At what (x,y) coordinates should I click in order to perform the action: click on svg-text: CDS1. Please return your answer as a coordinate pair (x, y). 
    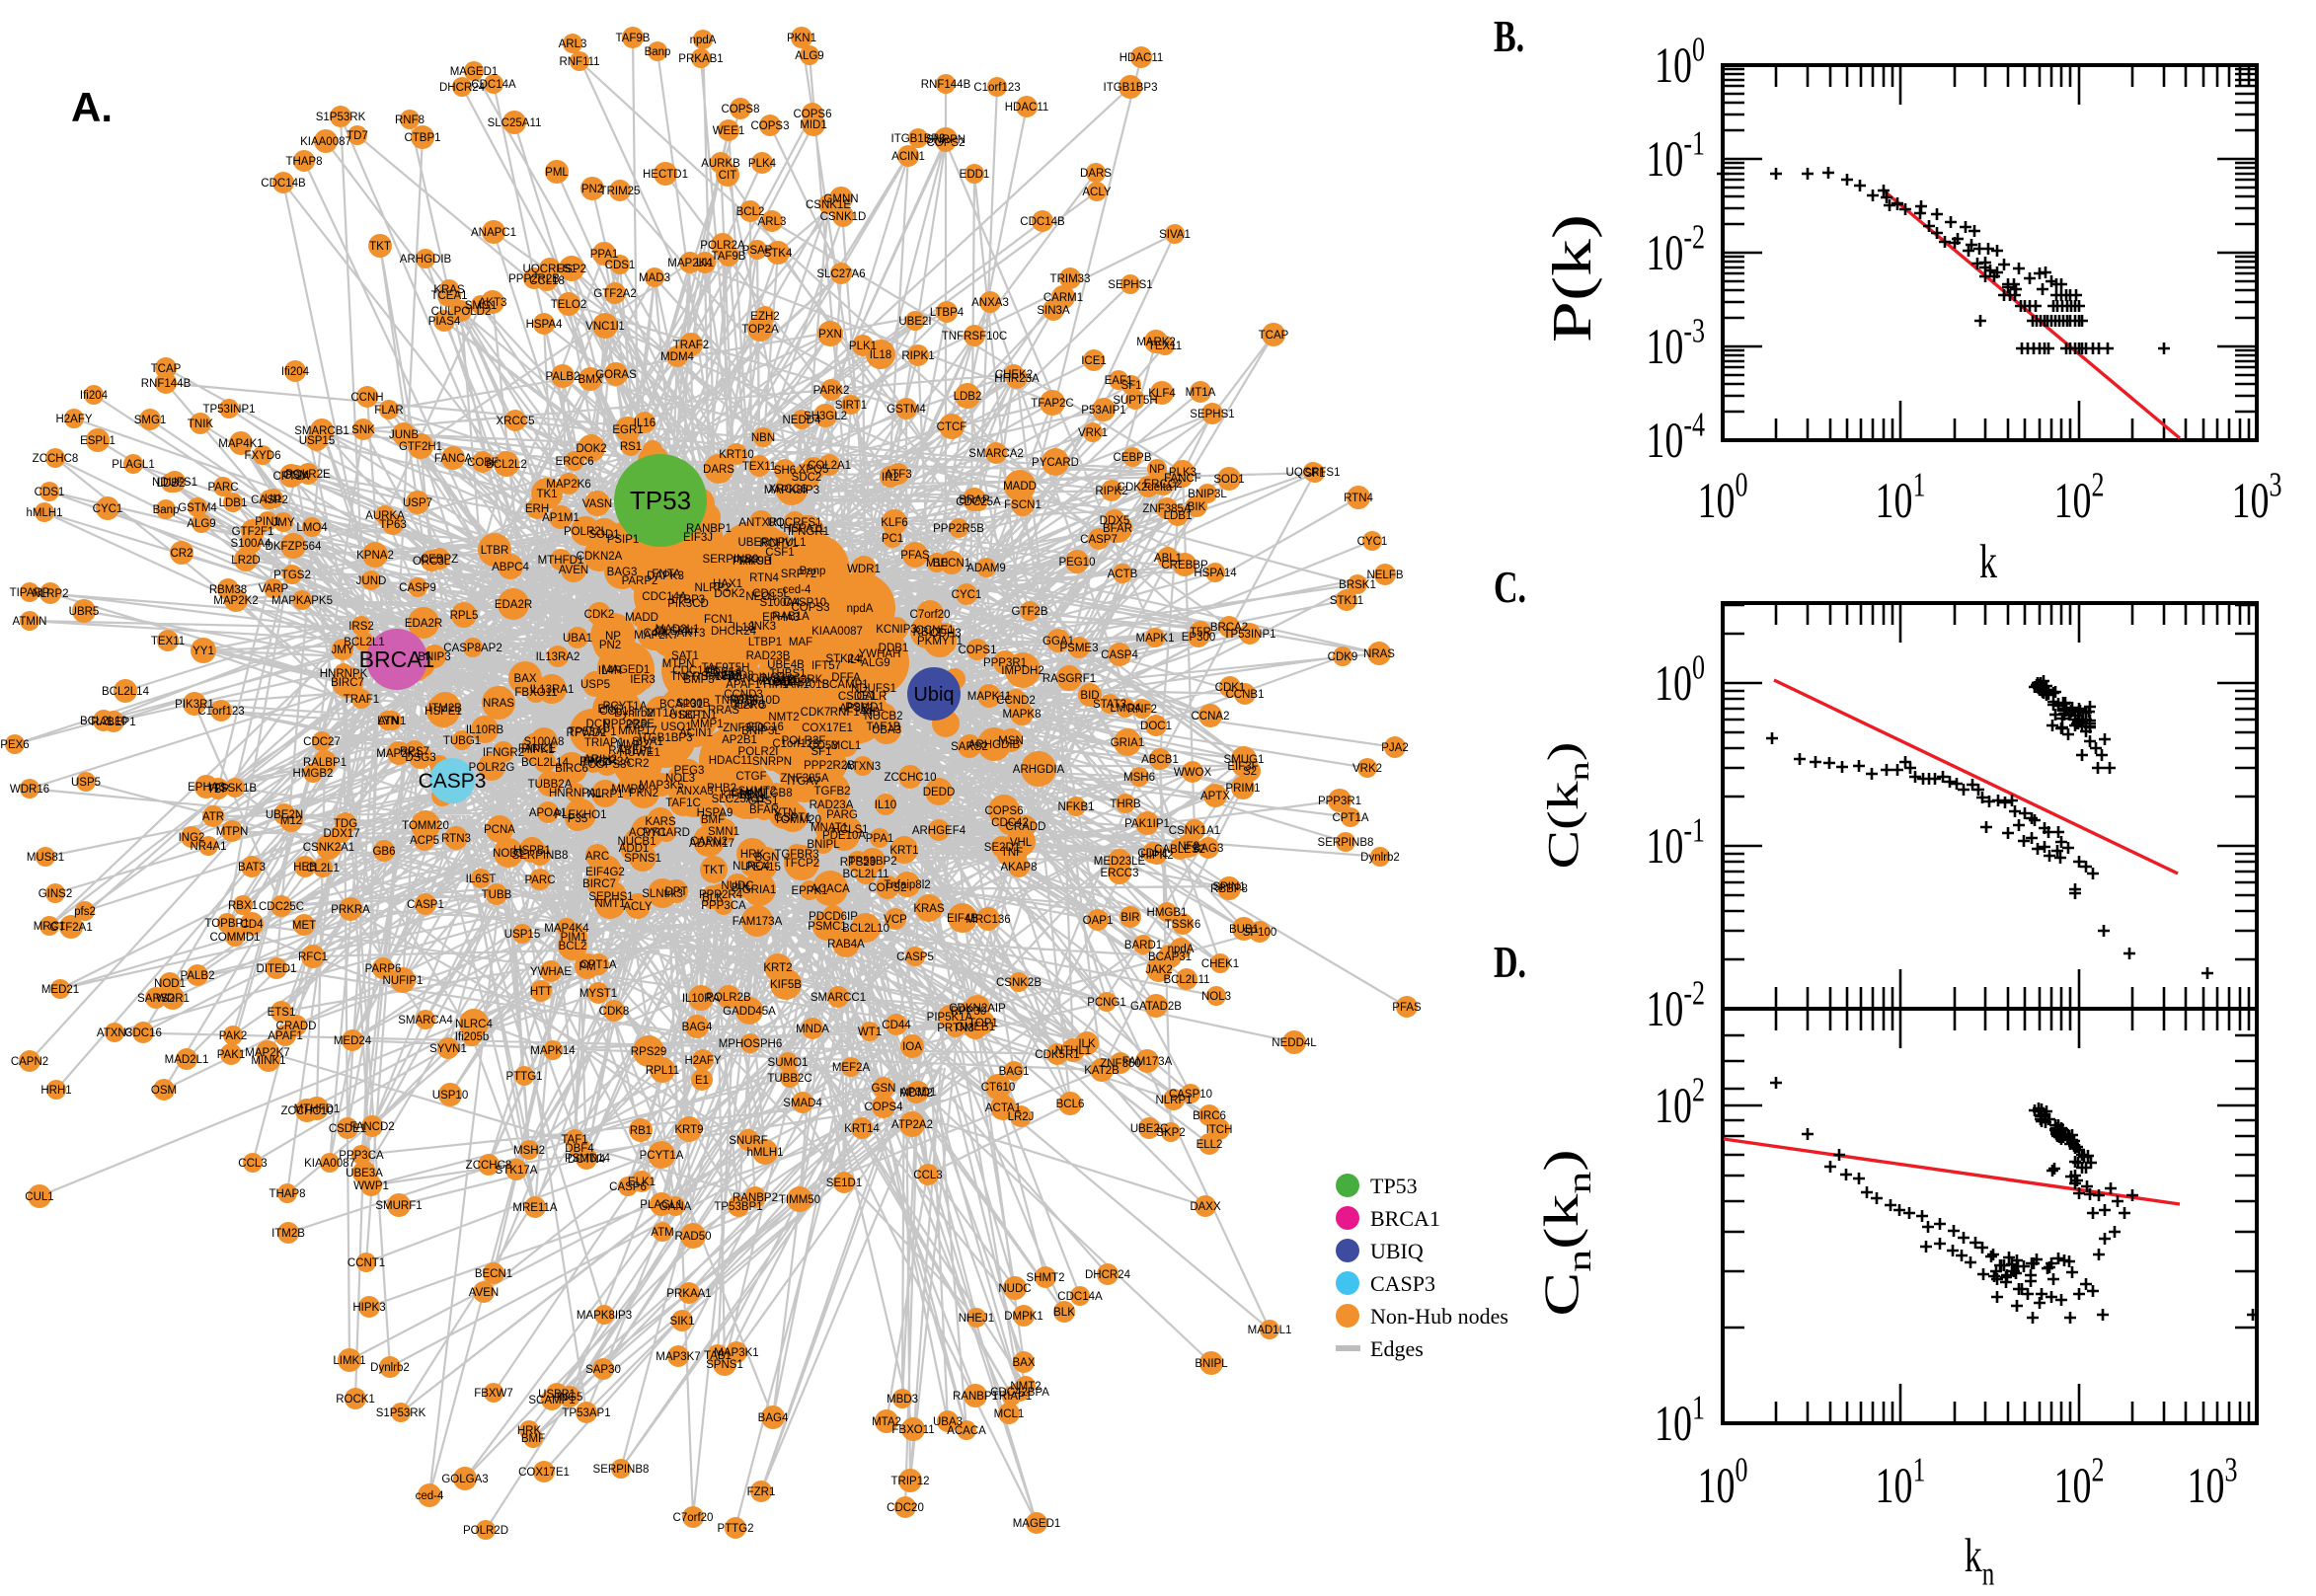
    Looking at the image, I should click on (50, 492).